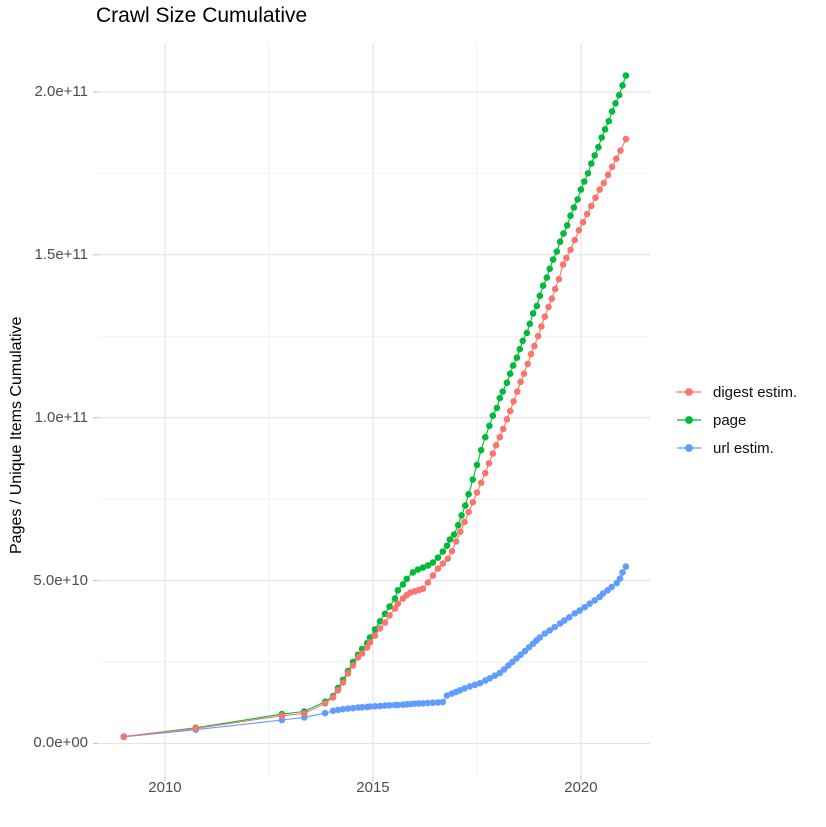 The image size is (826, 827). Describe the element at coordinates (373, 787) in the screenshot. I see `x-tick-label: 2015` at that location.